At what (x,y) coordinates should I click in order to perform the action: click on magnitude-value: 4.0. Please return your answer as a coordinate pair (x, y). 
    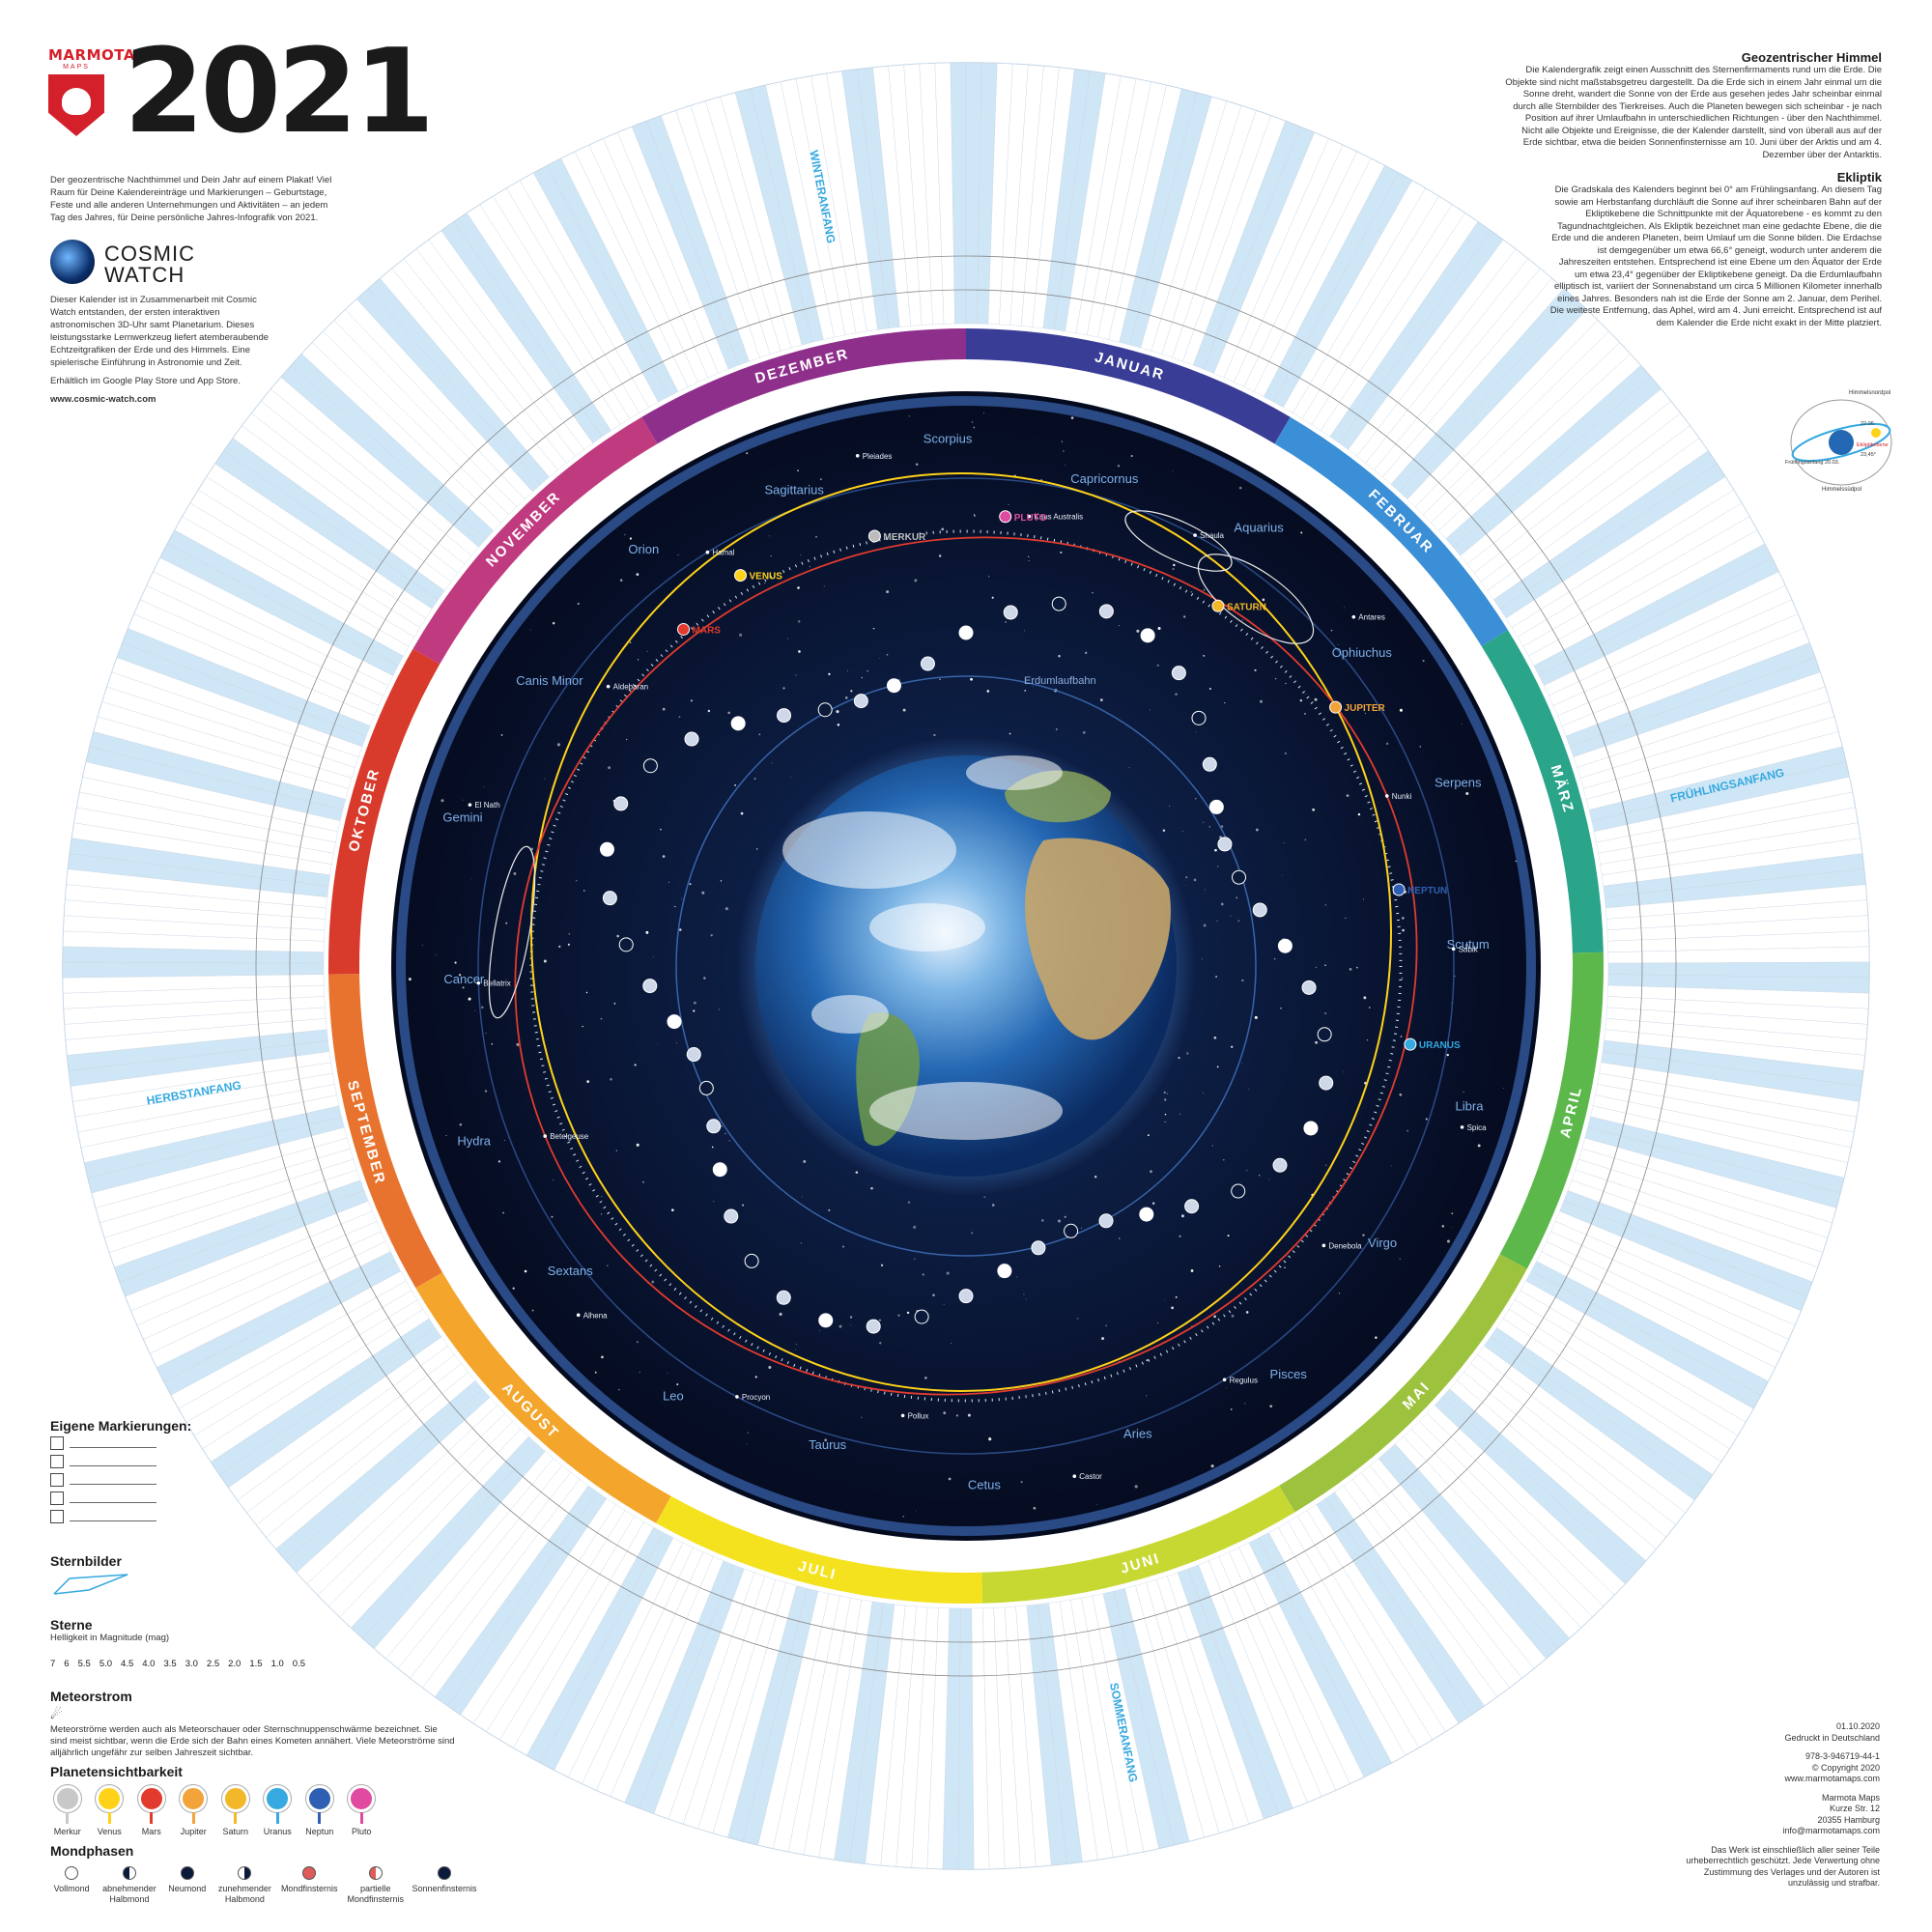
    Looking at the image, I should click on (149, 1664).